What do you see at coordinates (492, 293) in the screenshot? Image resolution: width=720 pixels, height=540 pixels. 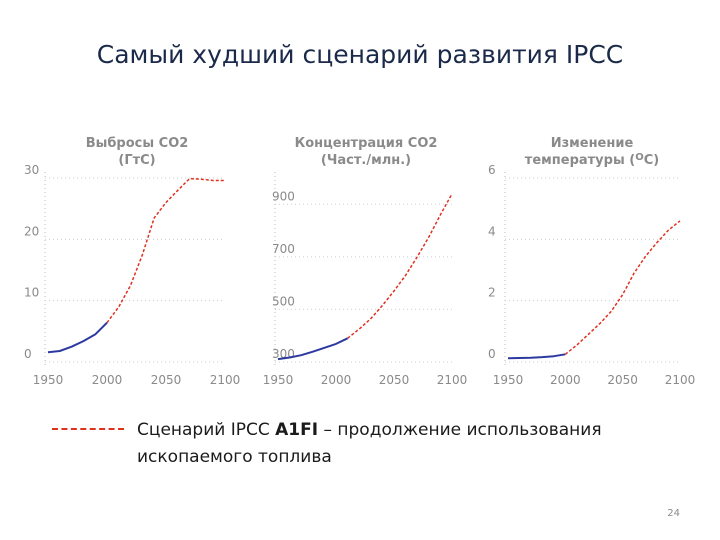 I see `y-tick-label: 2` at bounding box center [492, 293].